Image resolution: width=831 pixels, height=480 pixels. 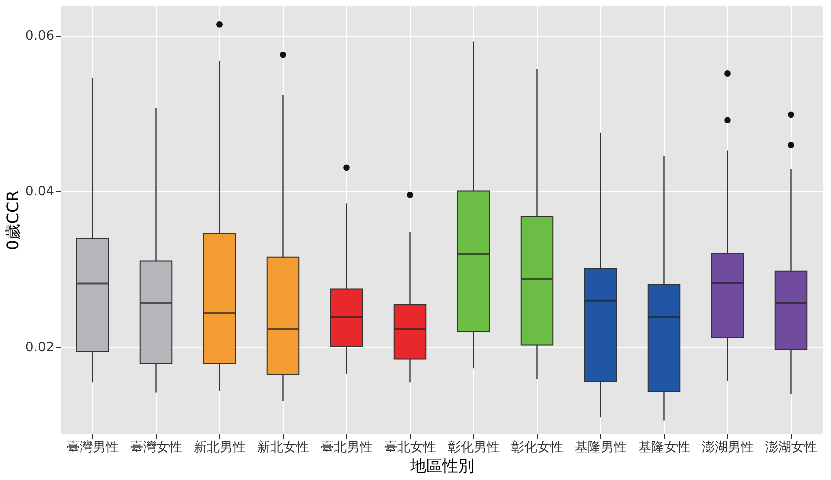 I want to click on x-tick-label: 臺灣女性, so click(x=156, y=448).